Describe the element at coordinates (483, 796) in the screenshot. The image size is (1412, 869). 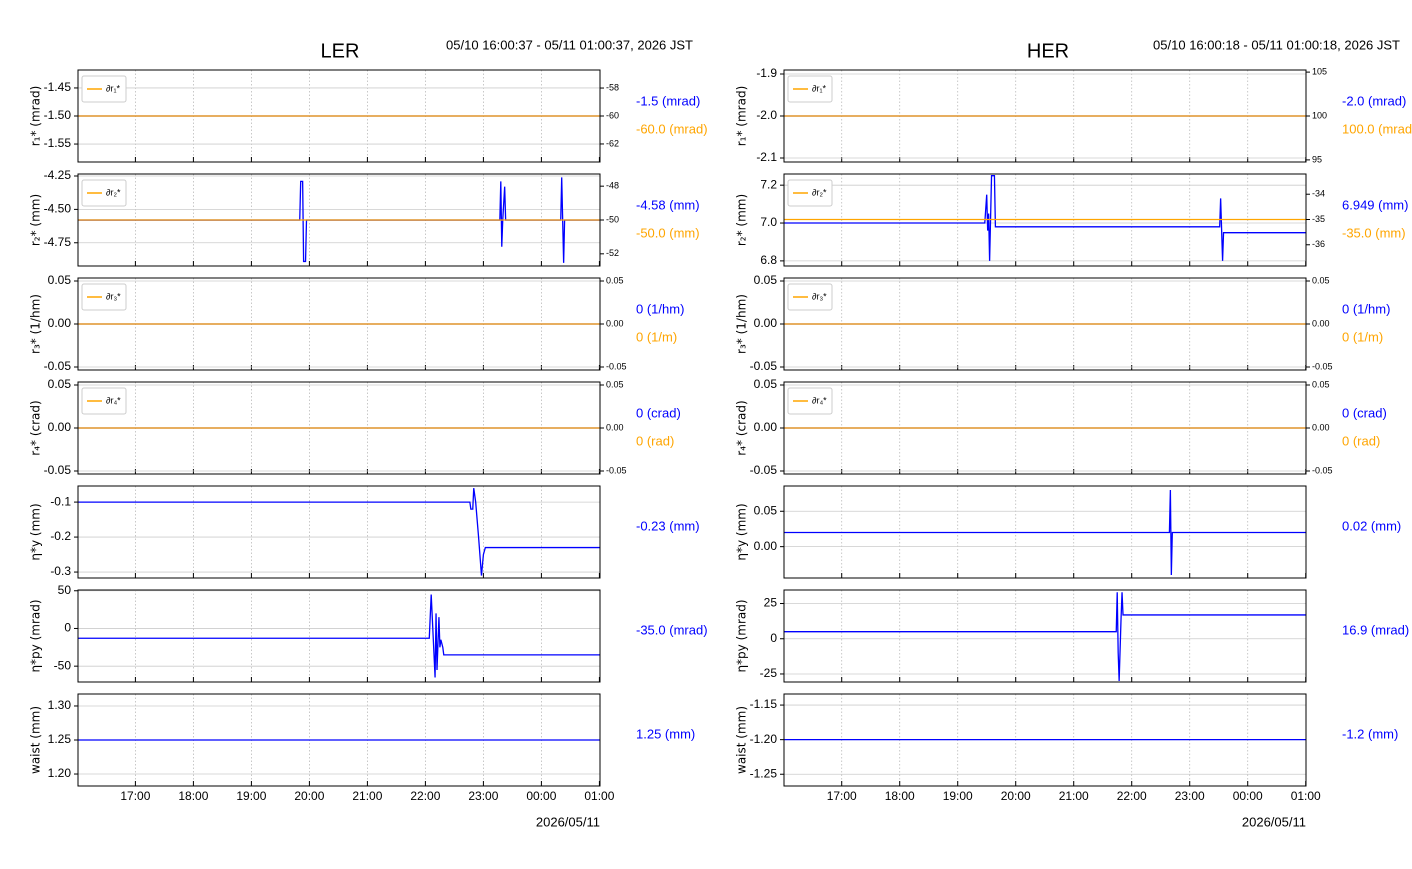
I see `x-tick-label: 23:00` at that location.